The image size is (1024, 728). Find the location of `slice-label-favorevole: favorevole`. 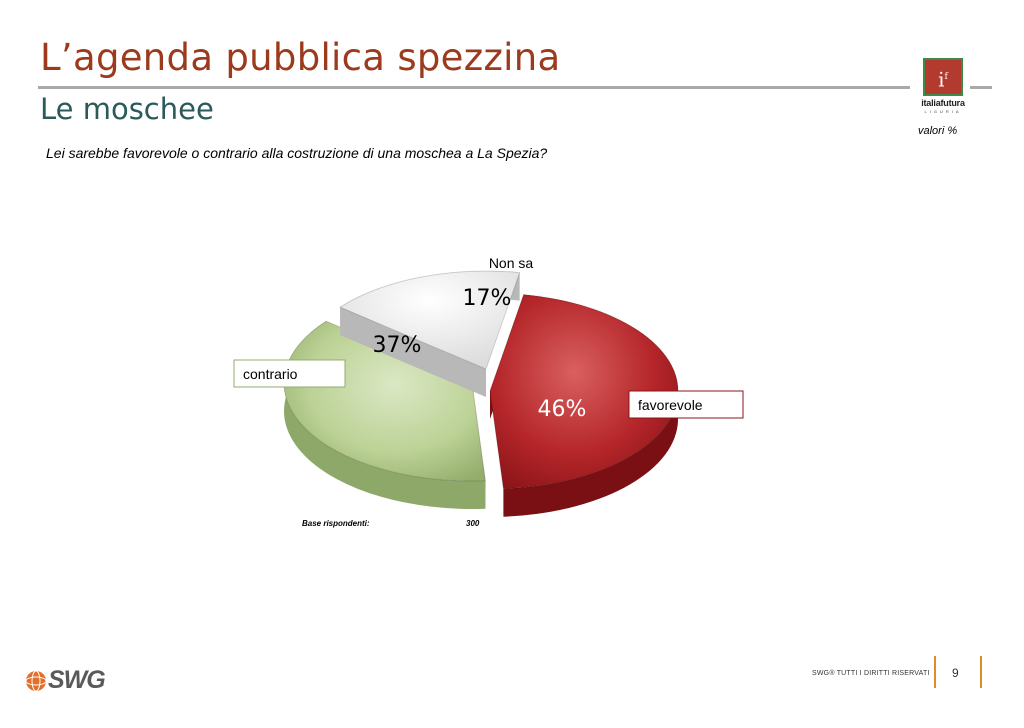

slice-label-favorevole: favorevole is located at coordinates (670, 405).